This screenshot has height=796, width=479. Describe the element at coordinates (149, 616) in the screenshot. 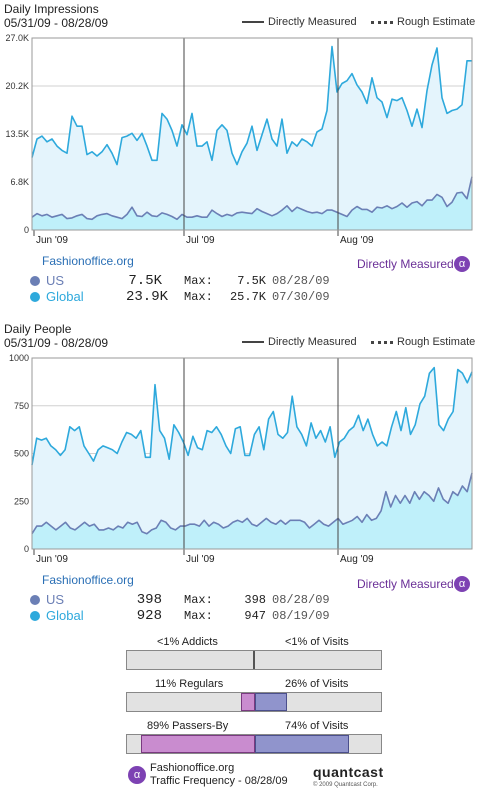

I see `stat-value: 928` at that location.